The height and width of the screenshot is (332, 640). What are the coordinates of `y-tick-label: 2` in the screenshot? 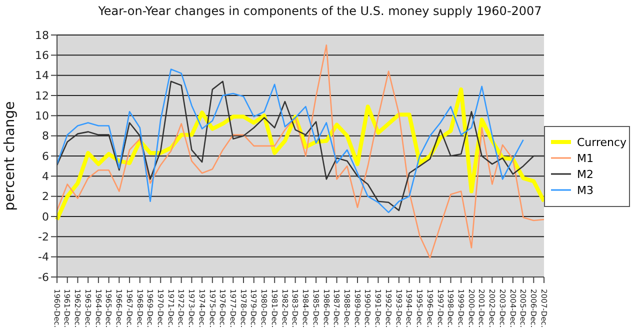 It's located at (45, 197).